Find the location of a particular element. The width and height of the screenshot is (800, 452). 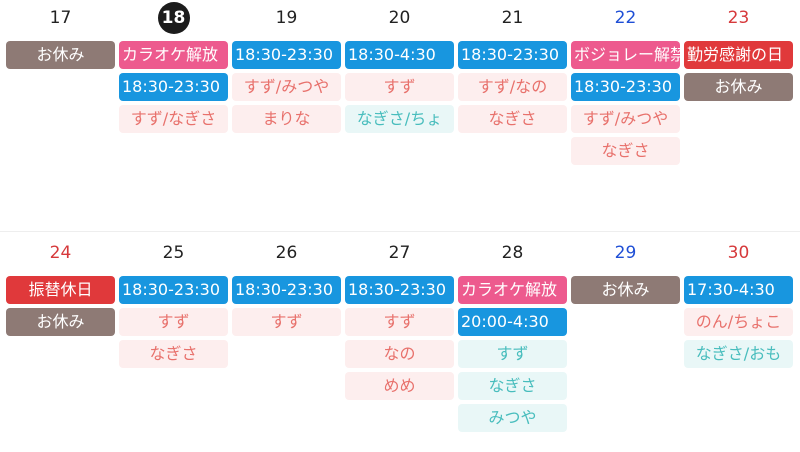

event-staff2: すず is located at coordinates (512, 354).